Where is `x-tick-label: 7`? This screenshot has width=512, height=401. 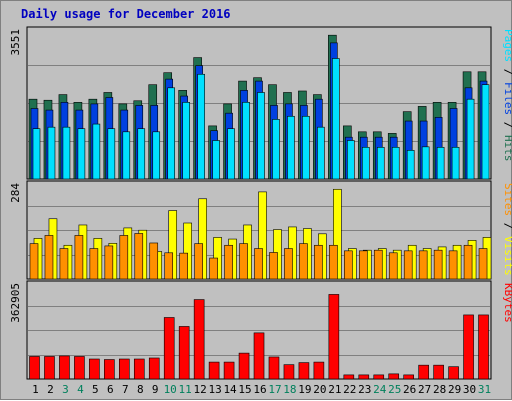
x-tick-label: 7 is located at coordinates (125, 389).